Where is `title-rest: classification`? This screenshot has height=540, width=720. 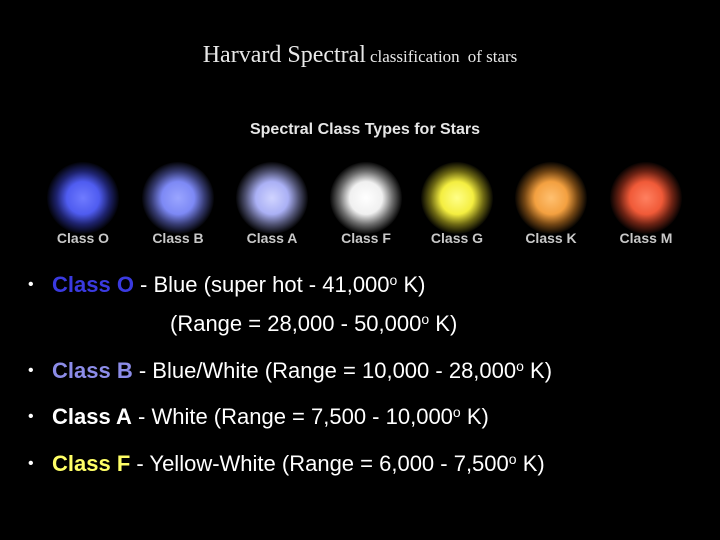
title-rest: classification is located at coordinates (414, 56).